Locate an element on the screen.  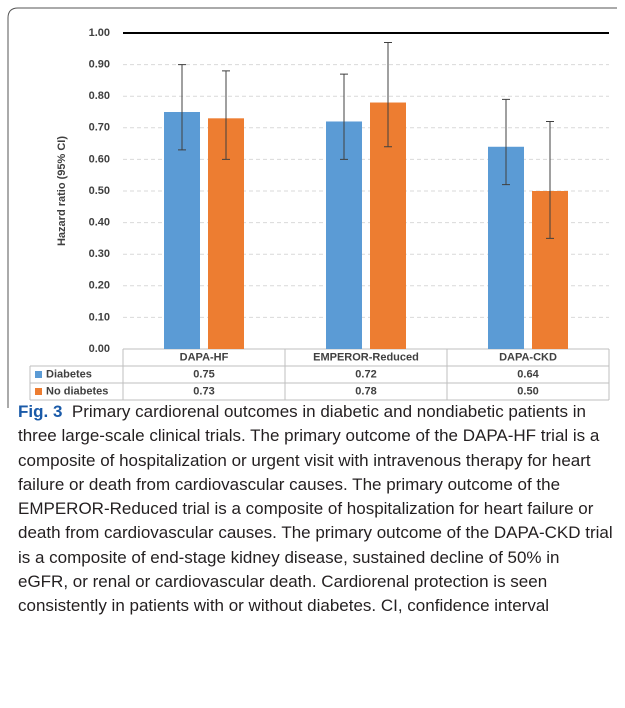
y-tick-label: 1.00 is located at coordinates (99, 33).